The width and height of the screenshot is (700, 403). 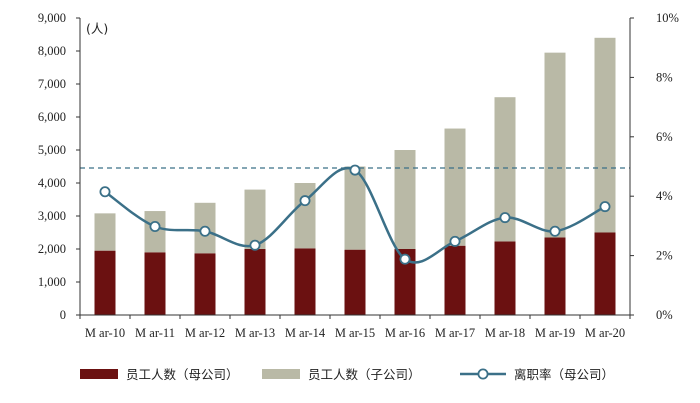 I want to click on x-tick-label-8: M ar-18, so click(x=505, y=333).